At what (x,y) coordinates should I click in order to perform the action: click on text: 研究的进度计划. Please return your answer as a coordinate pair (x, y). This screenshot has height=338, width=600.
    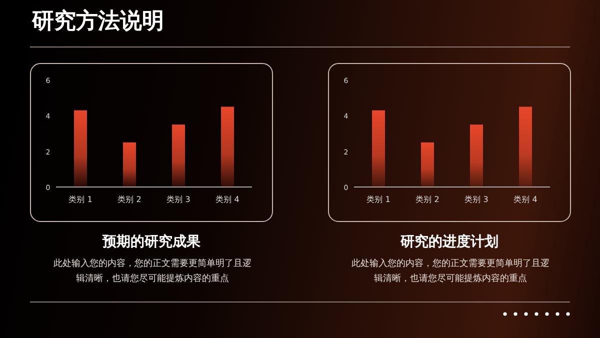
    Looking at the image, I should click on (449, 242).